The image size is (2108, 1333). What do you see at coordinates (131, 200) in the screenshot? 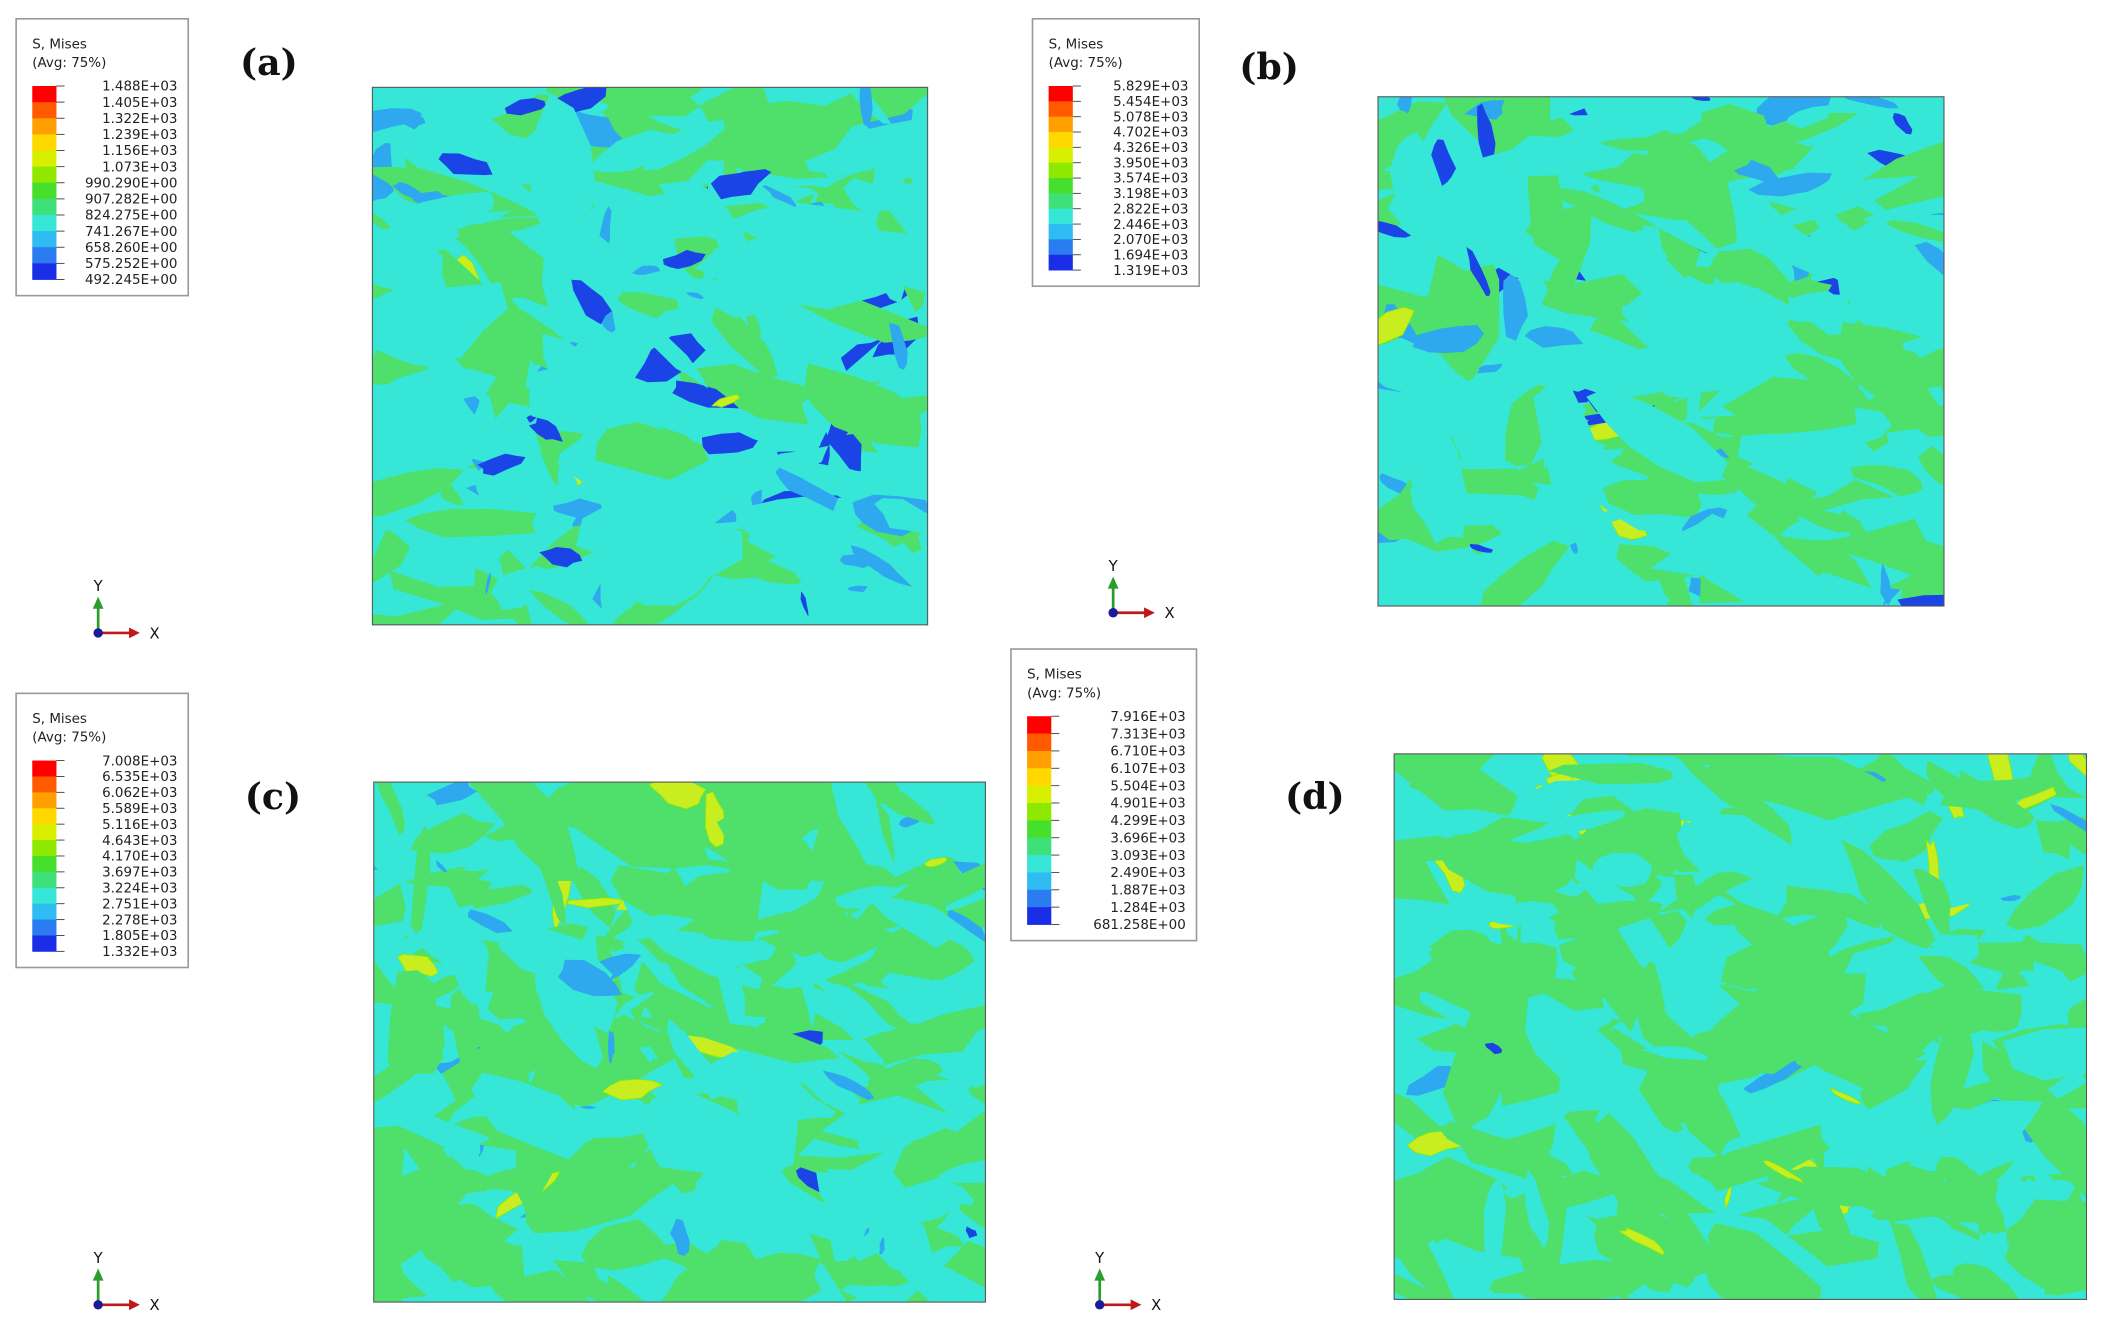
I see `legend-value: 907.282E+00` at bounding box center [131, 200].